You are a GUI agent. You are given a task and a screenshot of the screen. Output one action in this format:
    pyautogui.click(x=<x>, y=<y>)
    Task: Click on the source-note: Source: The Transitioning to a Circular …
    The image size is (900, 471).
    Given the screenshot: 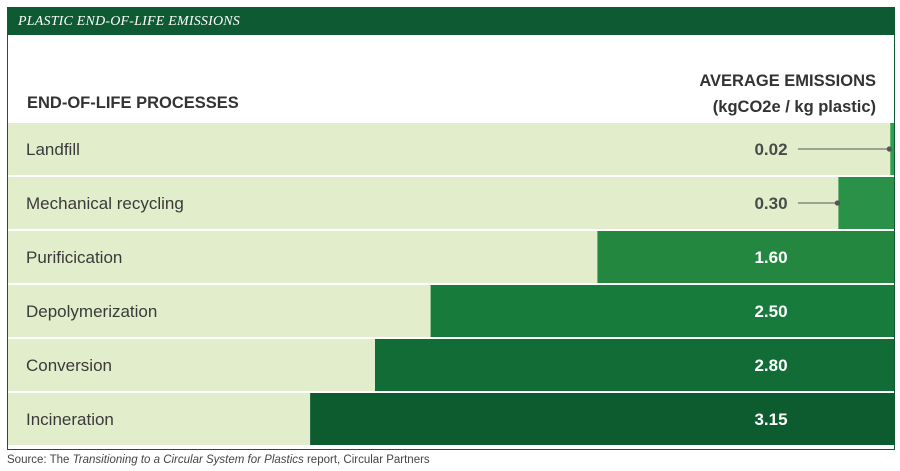 What is the action you would take?
    pyautogui.click(x=218, y=460)
    